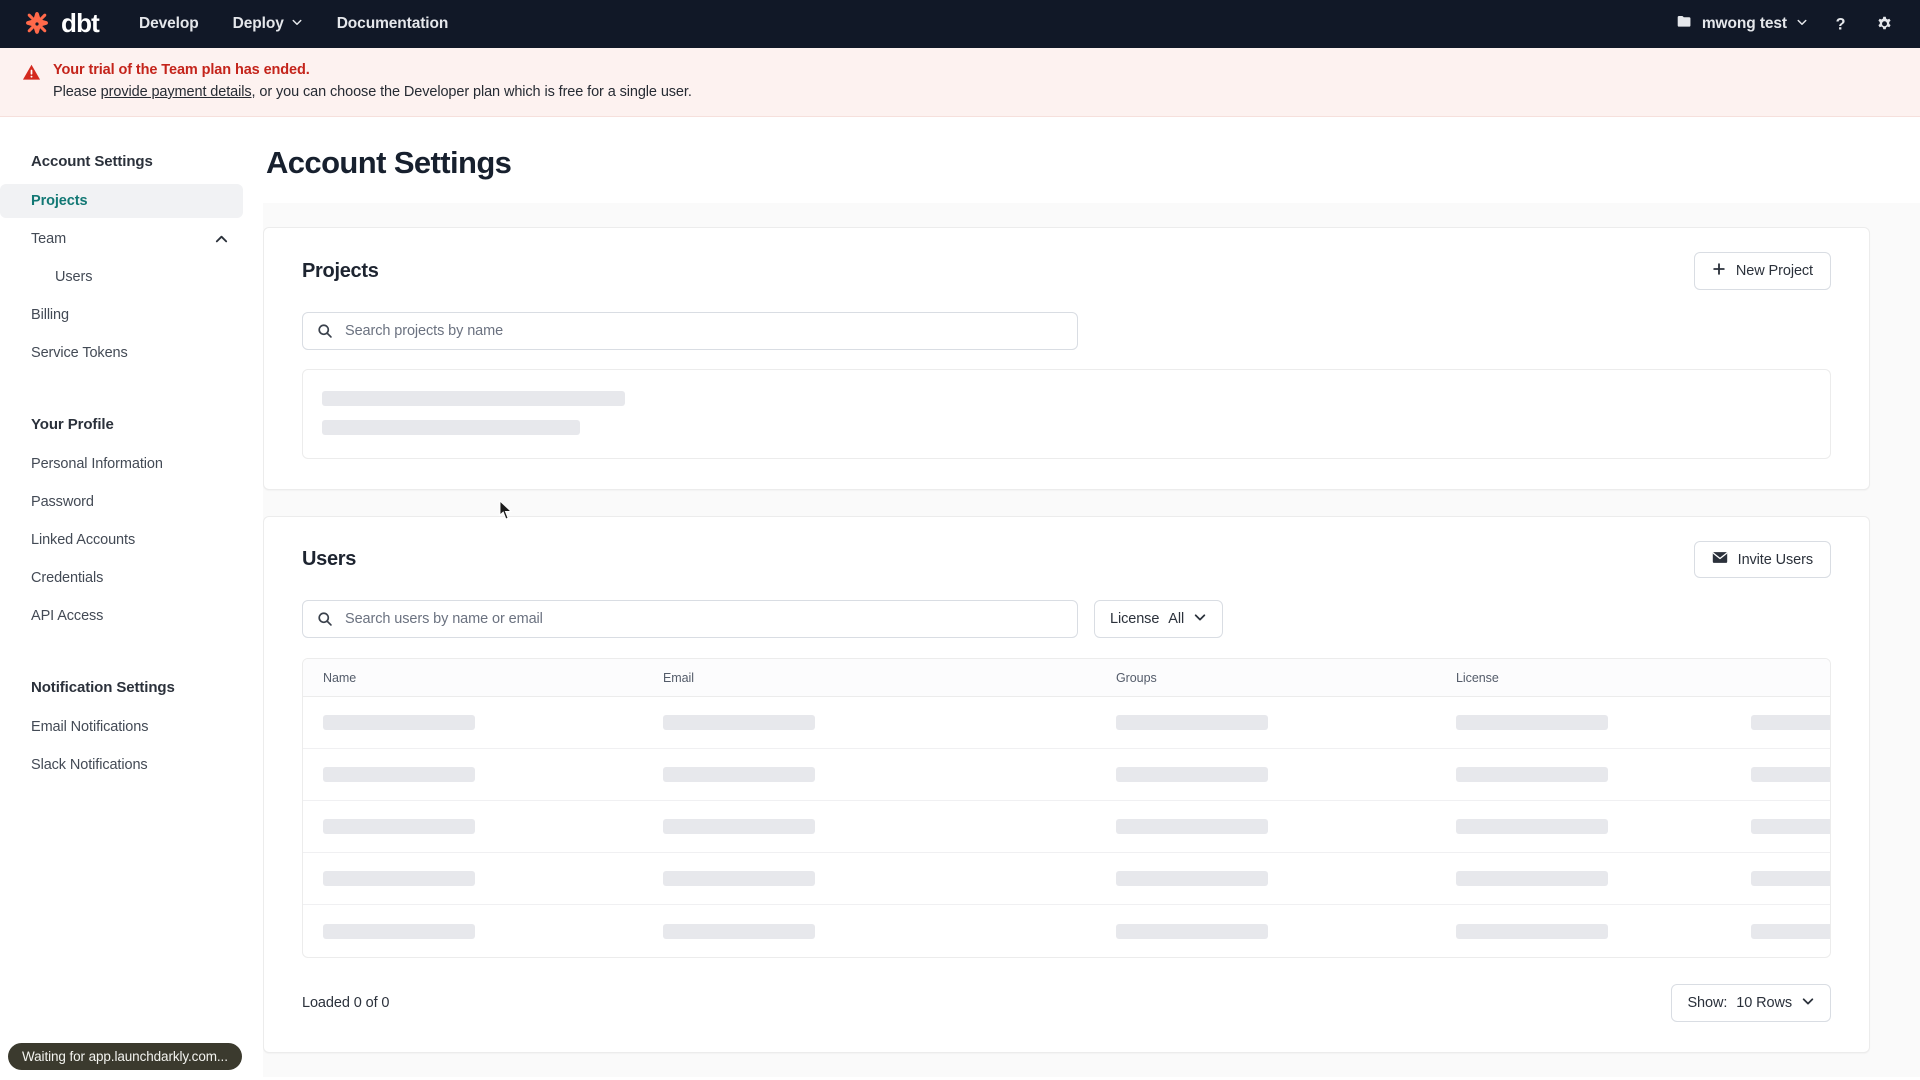  I want to click on dbt-logo: dbt, so click(61, 23).